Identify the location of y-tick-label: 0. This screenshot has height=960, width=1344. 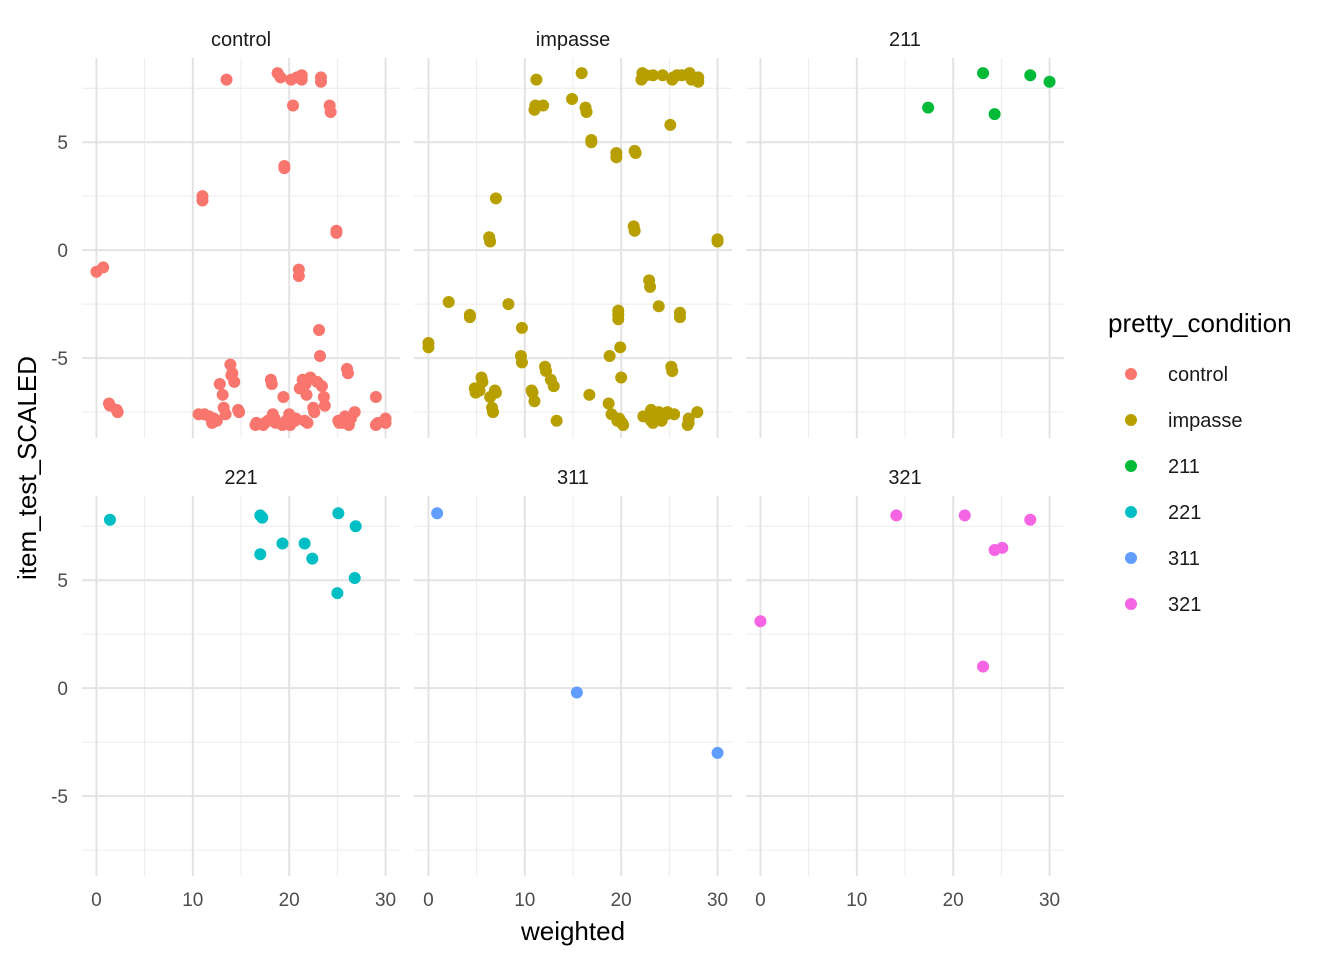
(62, 689).